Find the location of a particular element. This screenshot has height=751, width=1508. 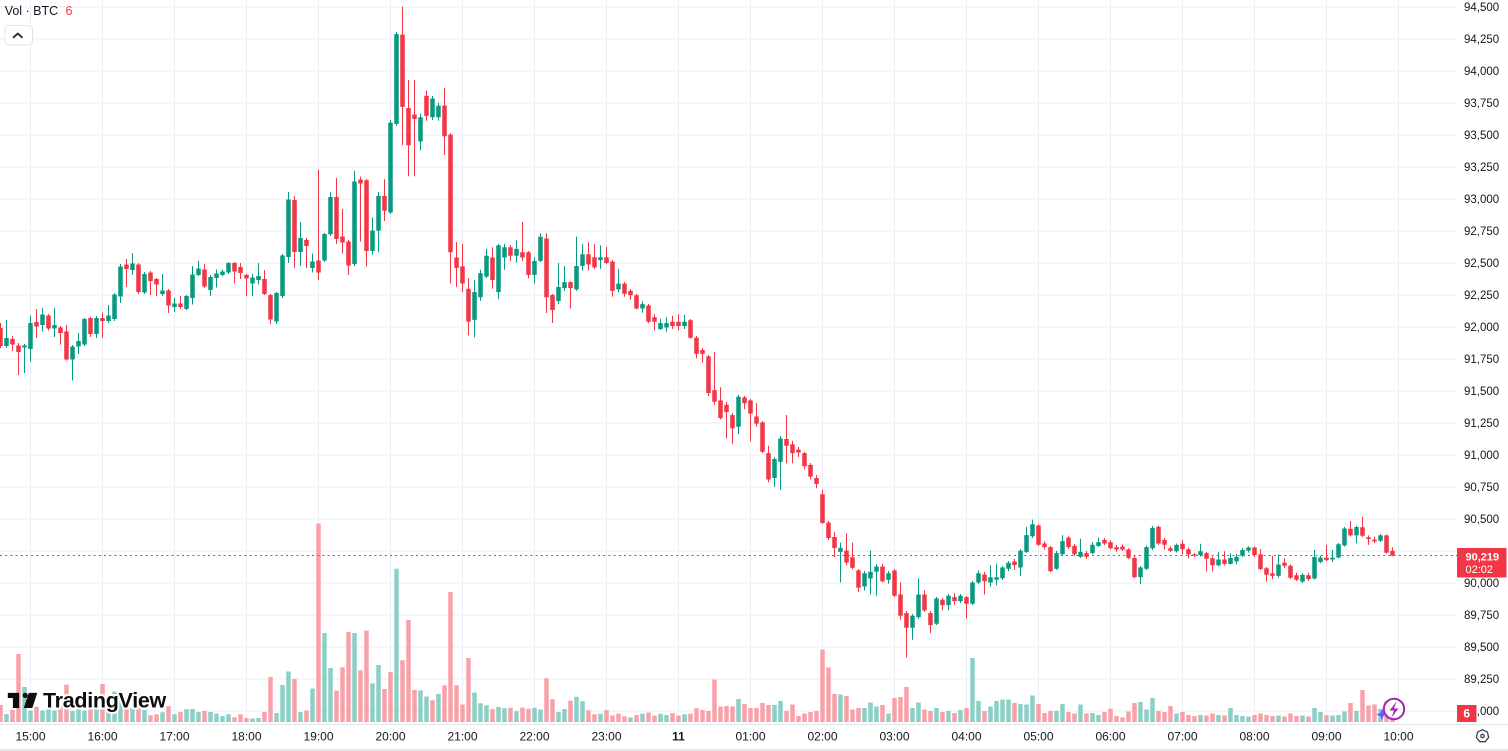

svg-text: 08:00 is located at coordinates (1254, 737).